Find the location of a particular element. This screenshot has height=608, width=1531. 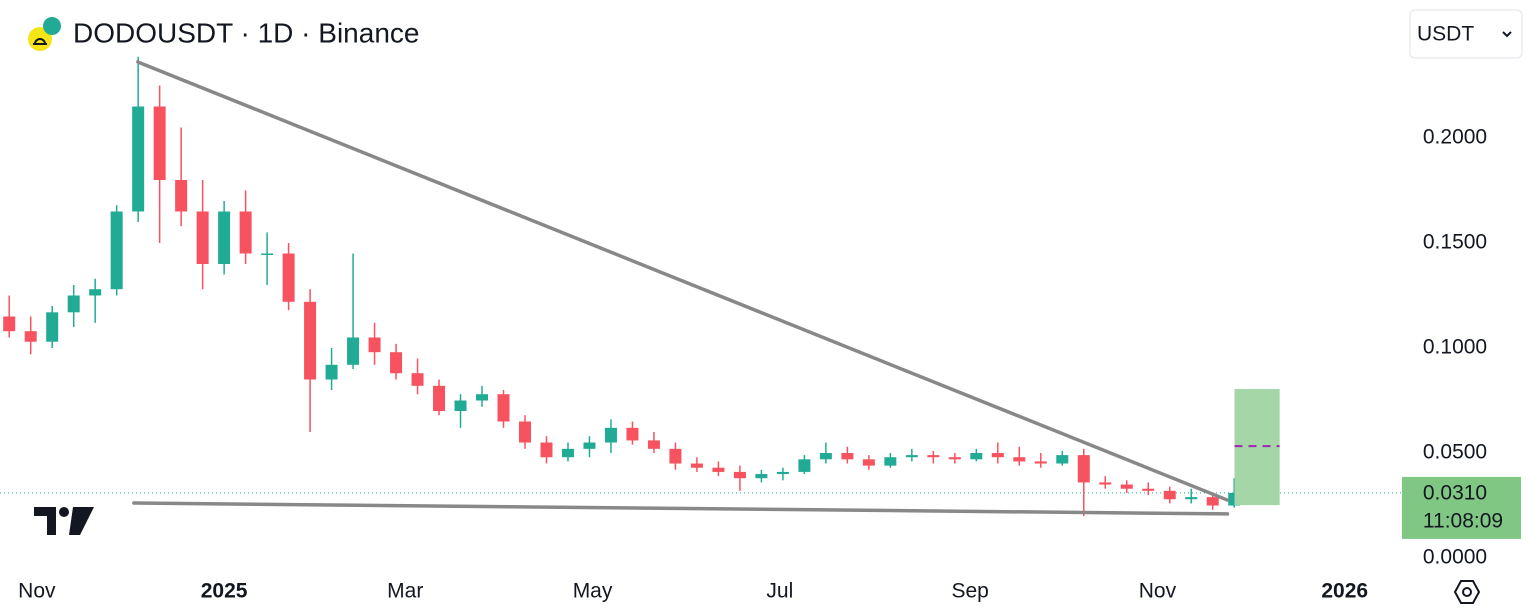

y-tick-label: 0.2000 is located at coordinates (1455, 137).